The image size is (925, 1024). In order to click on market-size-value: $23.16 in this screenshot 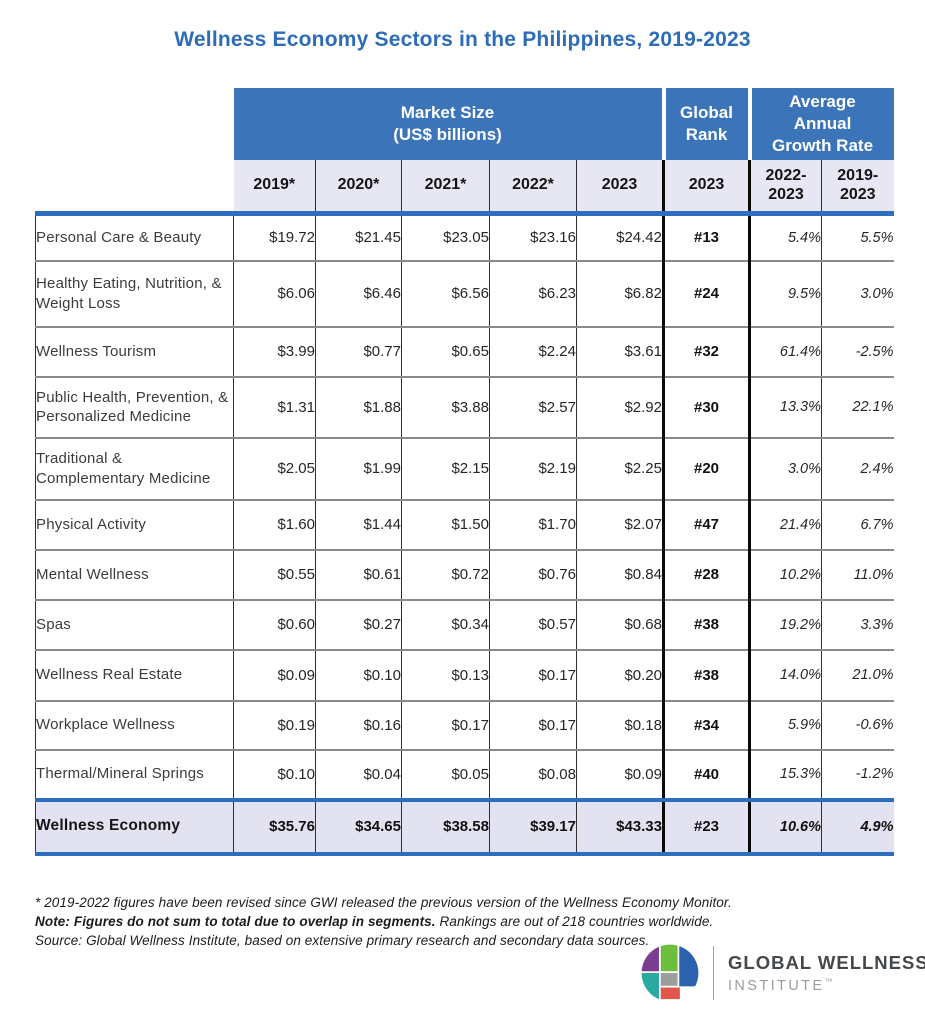, I will do `click(533, 236)`.